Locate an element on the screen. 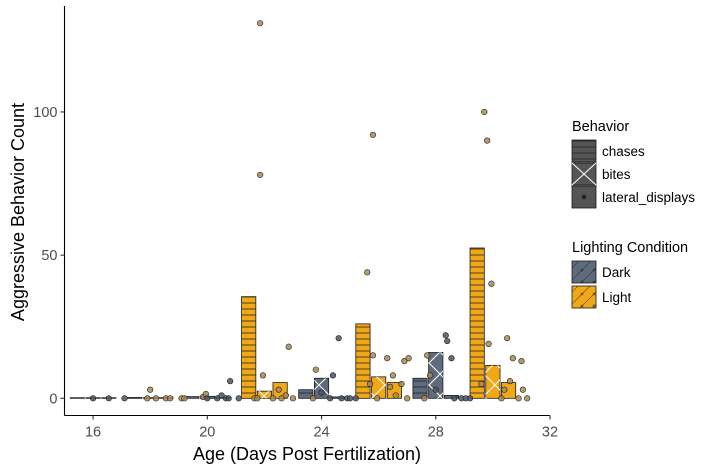  legend-label: chases is located at coordinates (623, 151).